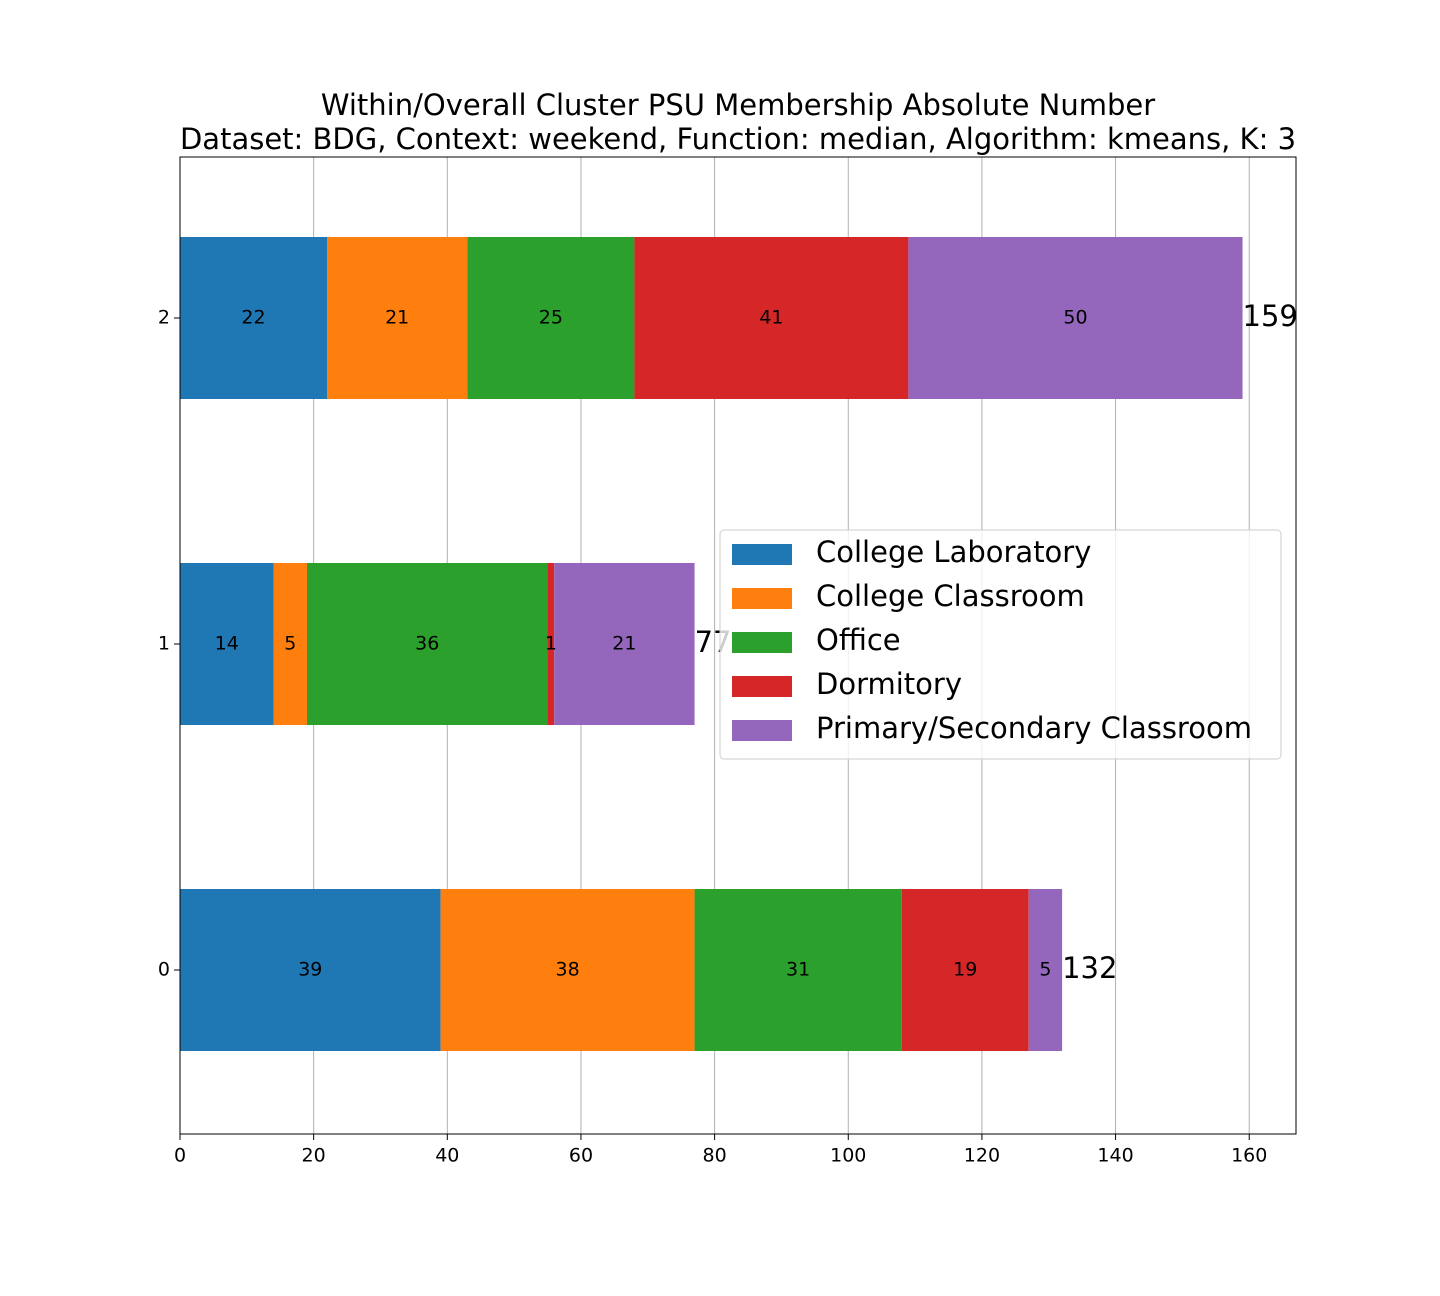 Image resolution: width=1440 pixels, height=1296 pixels. What do you see at coordinates (858, 640) in the screenshot?
I see `legend-label: Office` at bounding box center [858, 640].